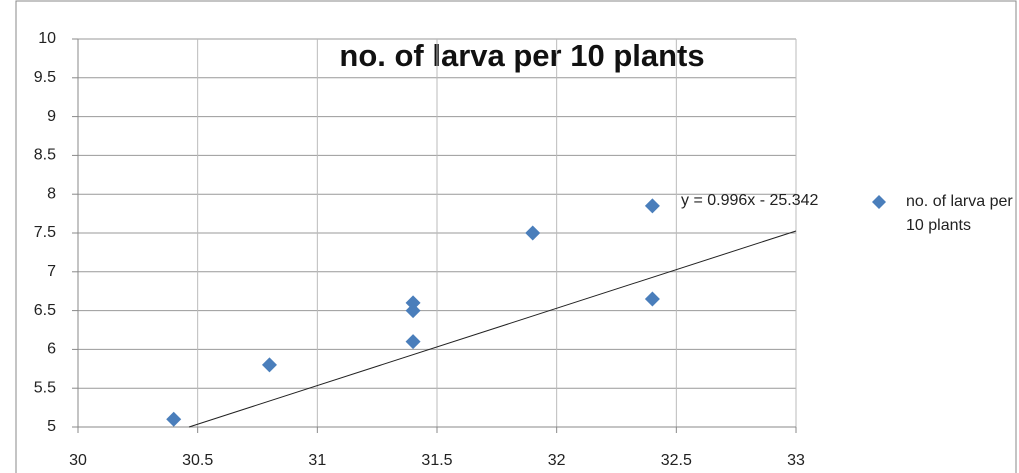 This screenshot has width=1019, height=473. I want to click on y-tick-label: 6, so click(51, 349).